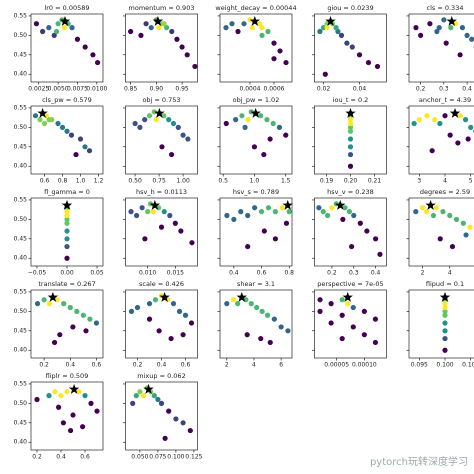 This screenshot has height=474, width=474. Describe the element at coordinates (96, 89) in the screenshot. I see `x-tick-label: 0.0100` at that location.